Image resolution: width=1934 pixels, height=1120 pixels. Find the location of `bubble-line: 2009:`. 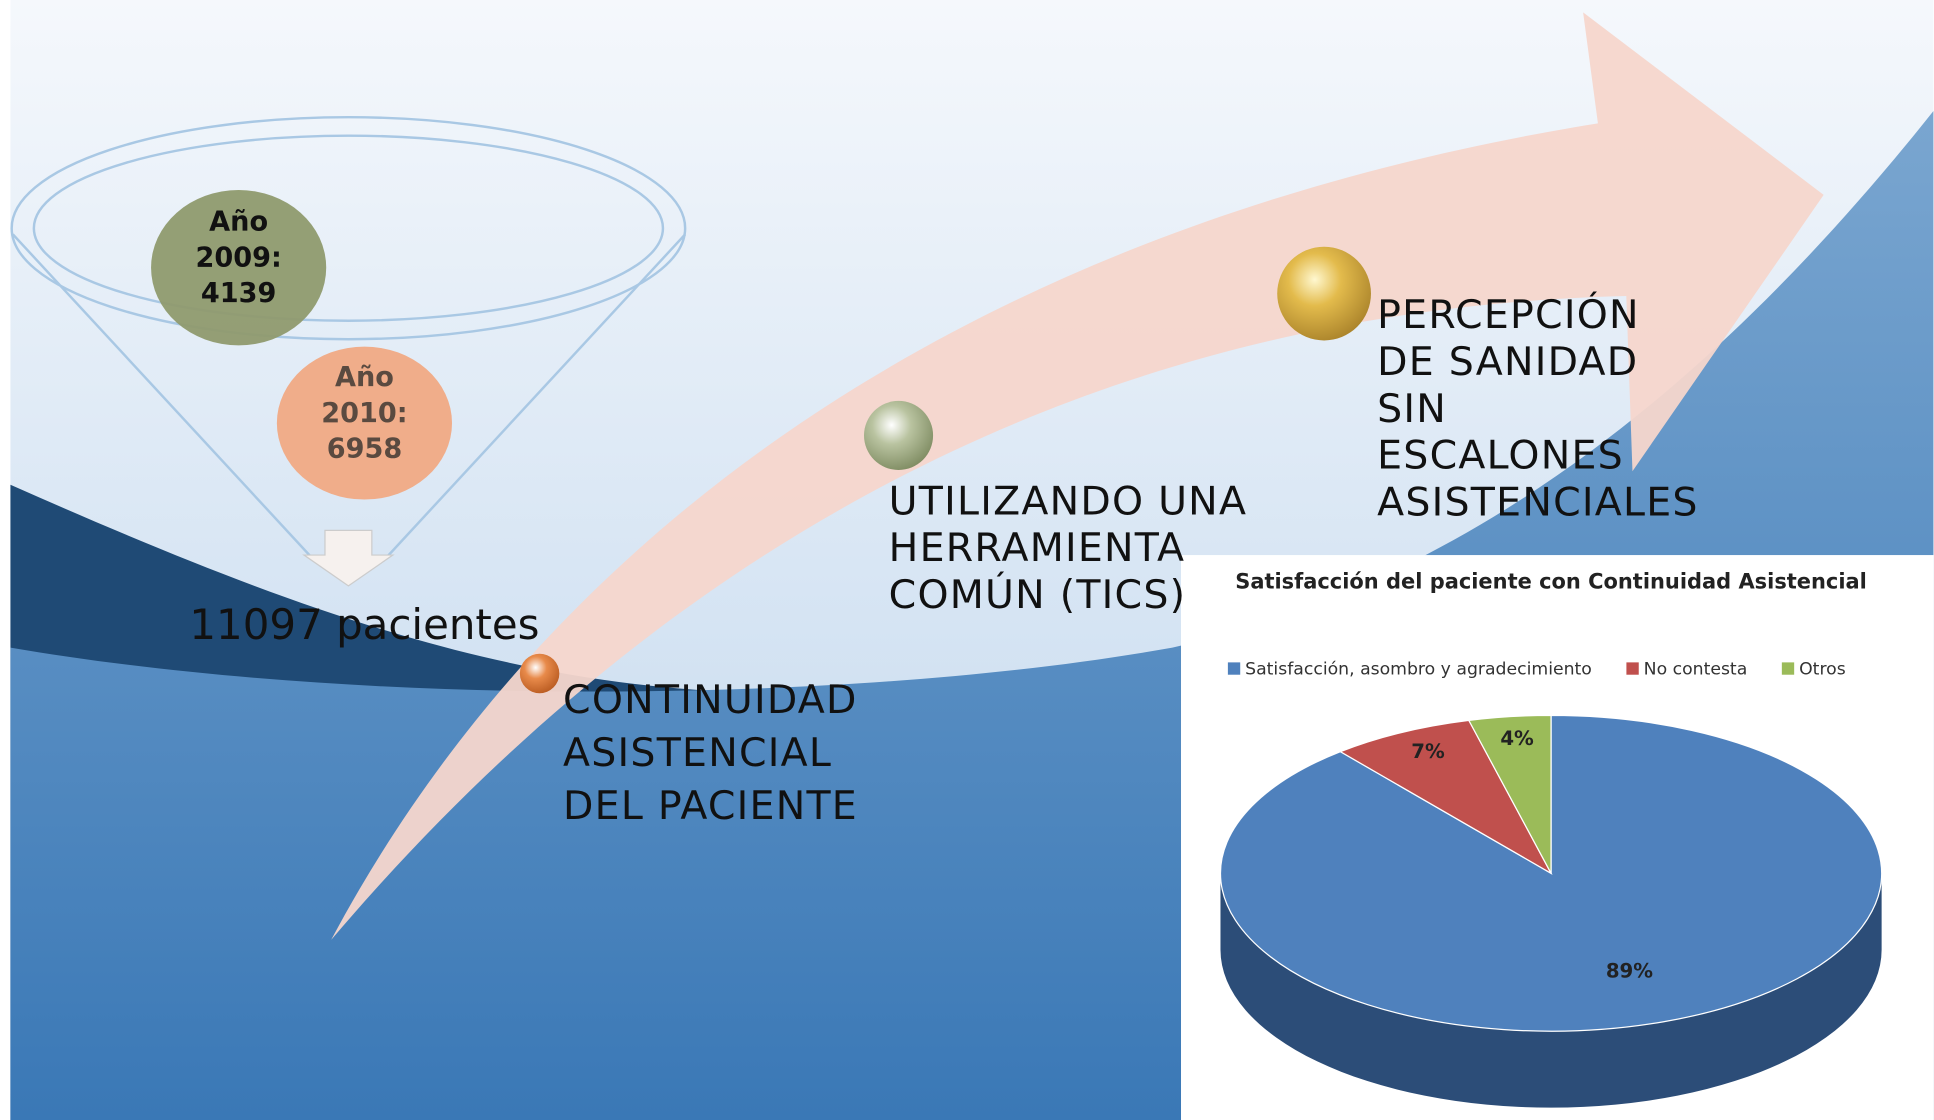

bubble-line: 2009: is located at coordinates (238, 257).